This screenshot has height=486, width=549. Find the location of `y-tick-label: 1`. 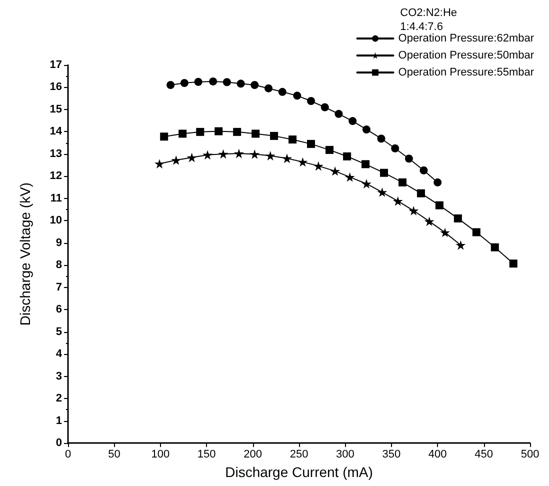

y-tick-label: 1 is located at coordinates (59, 420).